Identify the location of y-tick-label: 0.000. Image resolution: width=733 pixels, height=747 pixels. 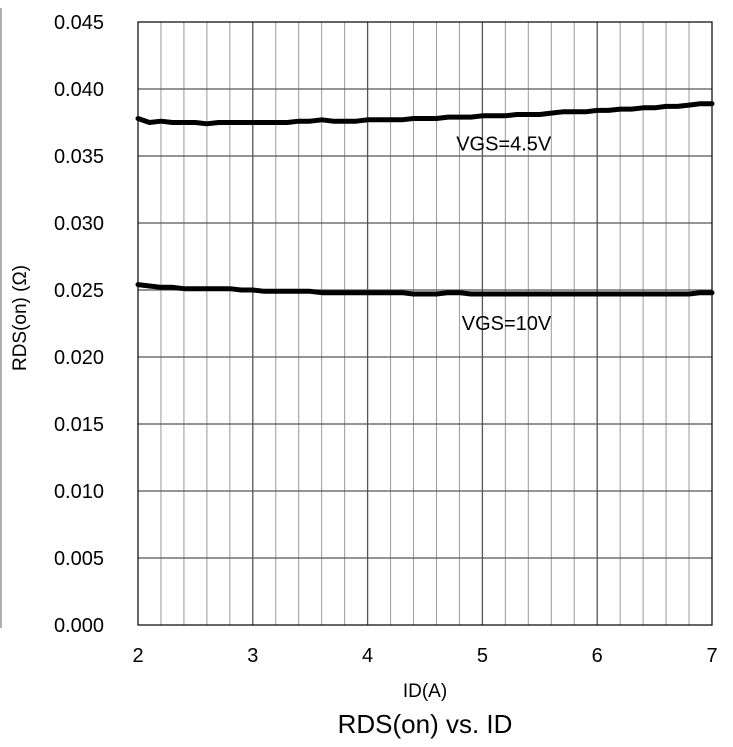
(79, 626).